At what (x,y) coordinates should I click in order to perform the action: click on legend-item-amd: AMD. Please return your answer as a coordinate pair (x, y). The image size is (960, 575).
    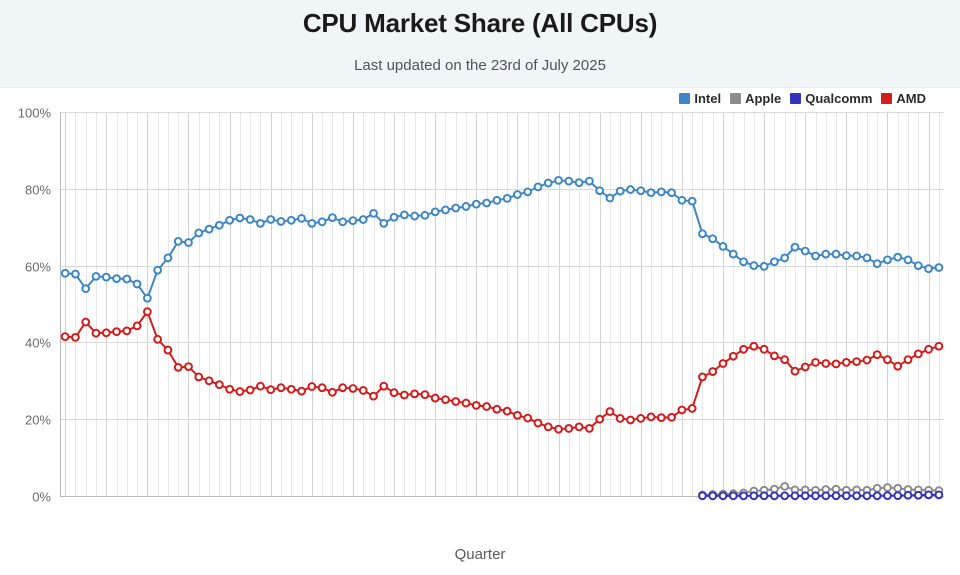
    Looking at the image, I should click on (903, 98).